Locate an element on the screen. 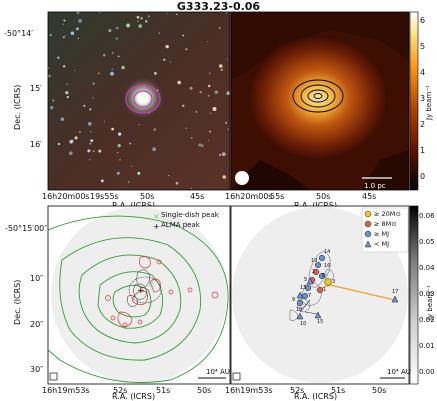  bl-scalebar-label: 10⁴ AU is located at coordinates (218, 372).